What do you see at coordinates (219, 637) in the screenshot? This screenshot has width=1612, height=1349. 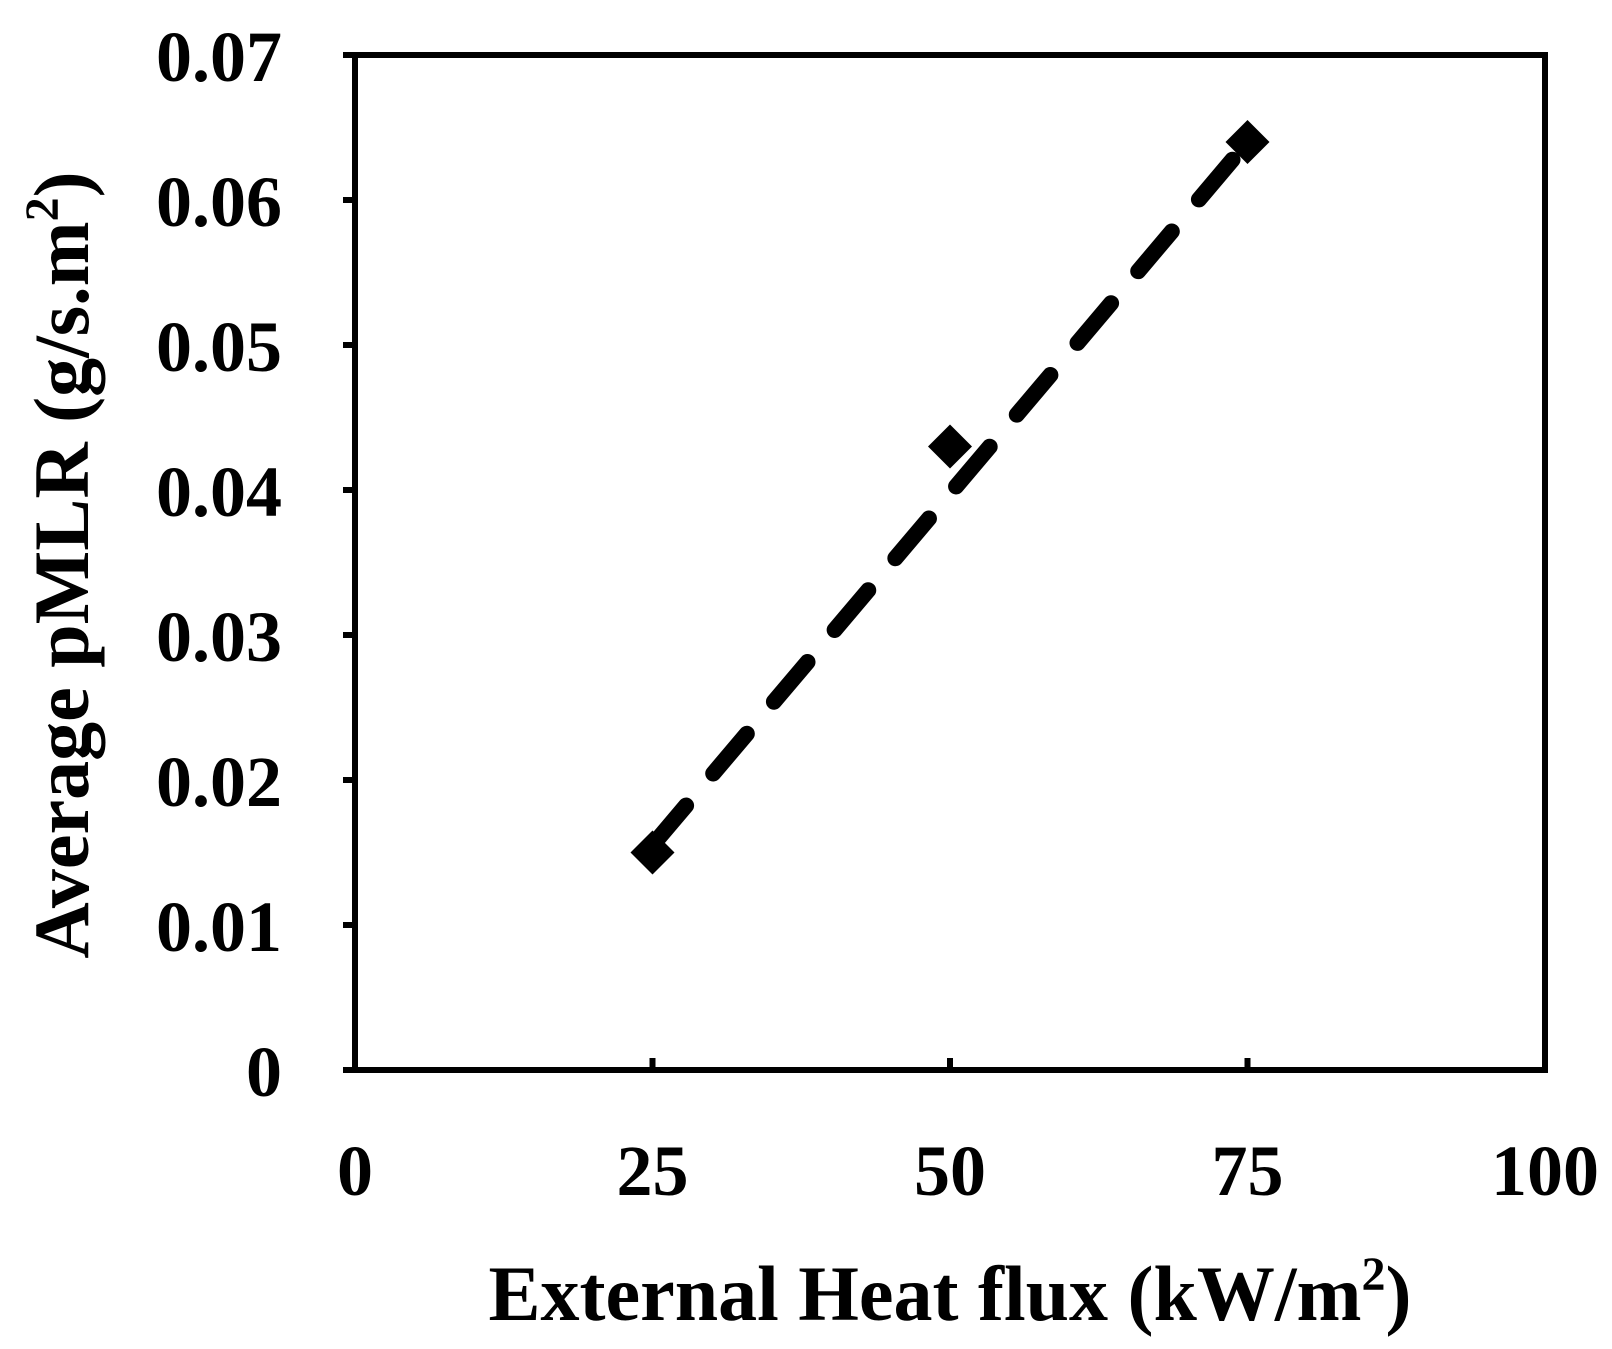 I see `y-tick-label-3: 0.03` at bounding box center [219, 637].